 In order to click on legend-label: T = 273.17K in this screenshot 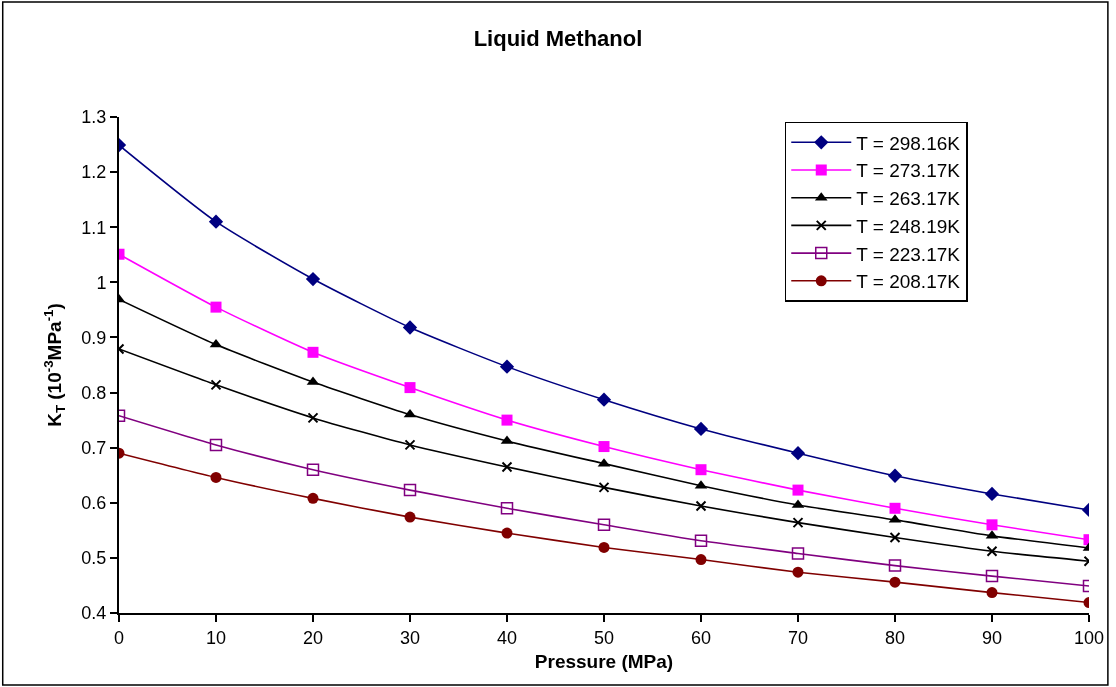, I will do `click(908, 171)`.